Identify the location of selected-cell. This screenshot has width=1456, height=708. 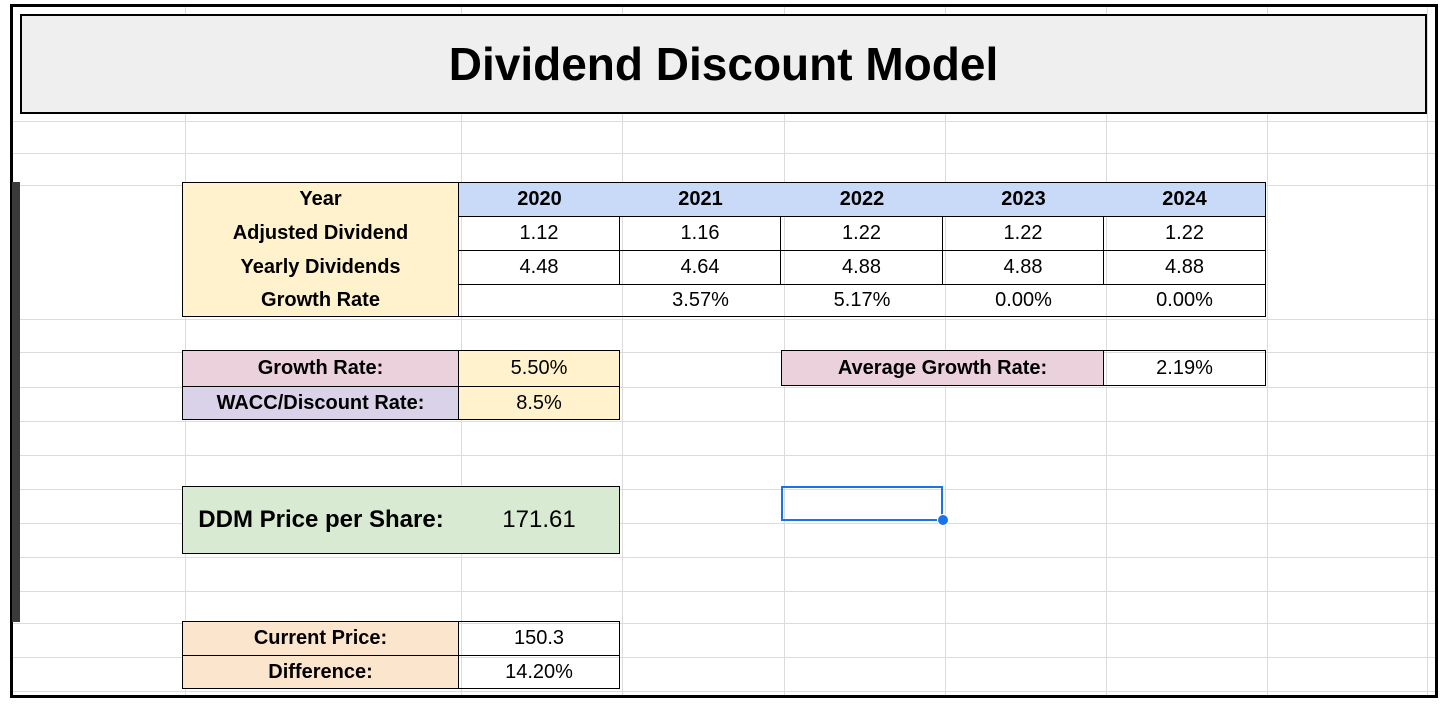
(862, 503).